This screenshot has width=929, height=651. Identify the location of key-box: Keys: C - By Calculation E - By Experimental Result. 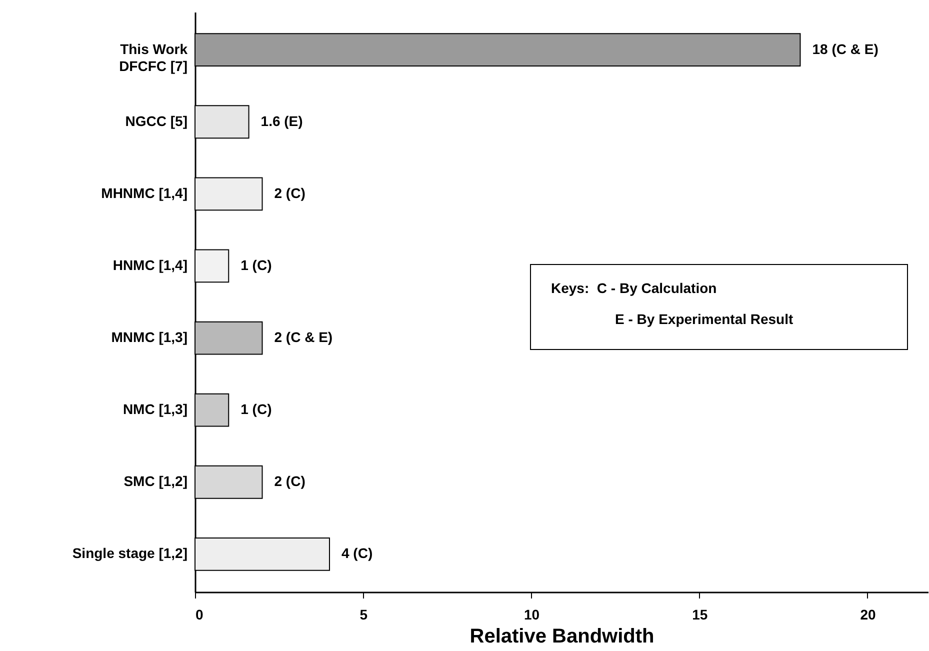
(719, 307).